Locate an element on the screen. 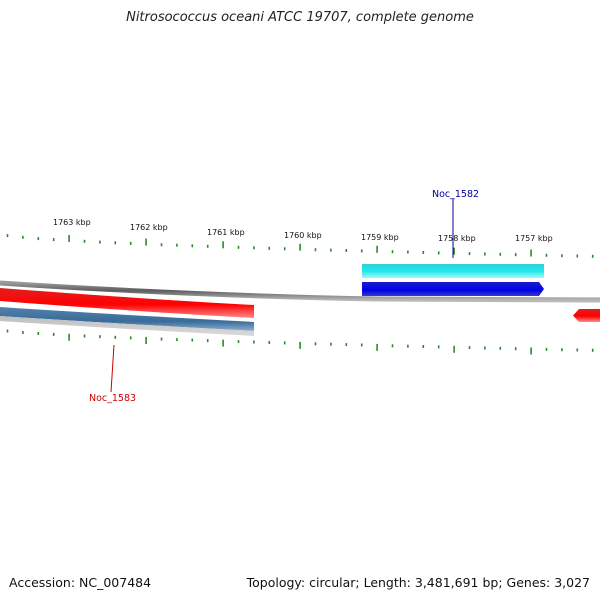  lower-tick-ruler is located at coordinates (300, 342).